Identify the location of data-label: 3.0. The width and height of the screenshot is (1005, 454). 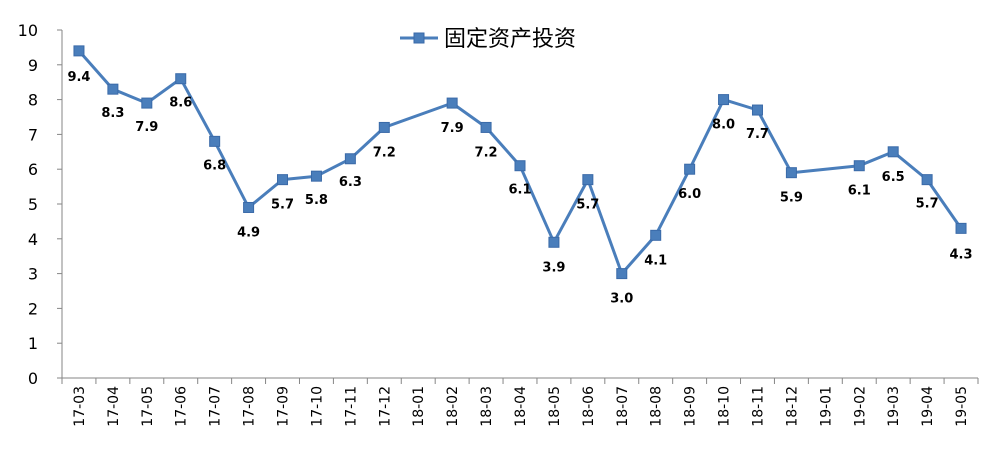
(621, 299).